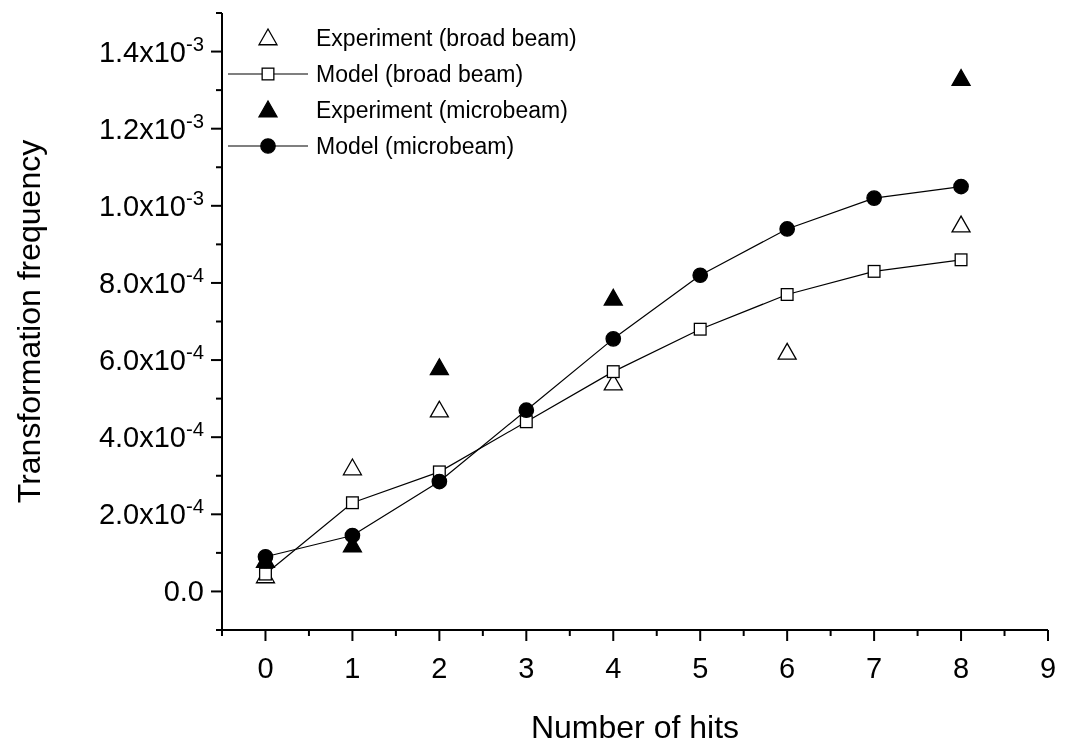  I want to click on y-tick-label: 2.0x10$^{-4}$, so click(151, 513).